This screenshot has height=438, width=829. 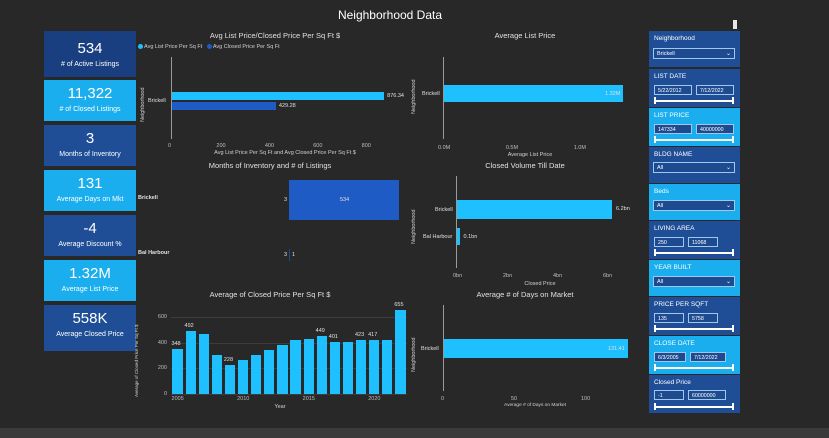 I want to click on kpi-label: Average Days on Mkt, so click(x=90, y=199).